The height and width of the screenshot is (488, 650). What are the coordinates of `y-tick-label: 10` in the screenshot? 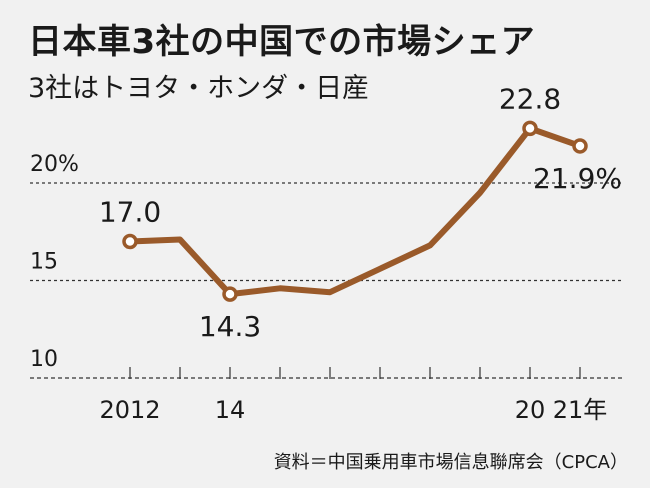 It's located at (44, 359).